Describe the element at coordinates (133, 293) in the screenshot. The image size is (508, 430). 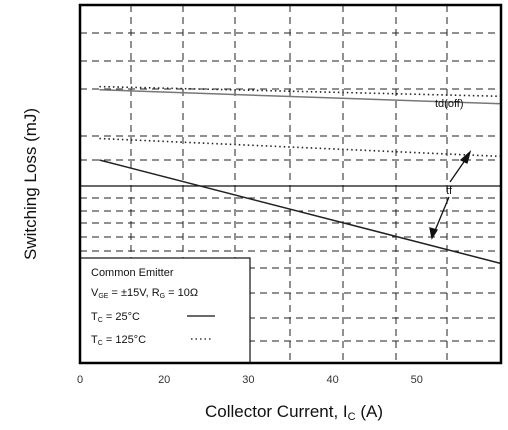
I see `legend-vge-value: = ±15V, R` at that location.